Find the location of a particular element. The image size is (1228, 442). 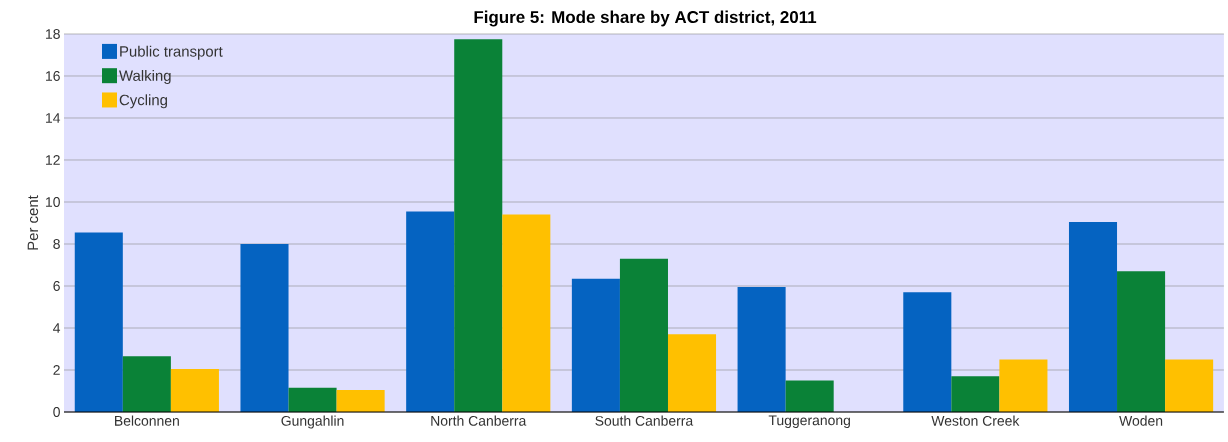

y-tick-label: 12 is located at coordinates (53, 160).